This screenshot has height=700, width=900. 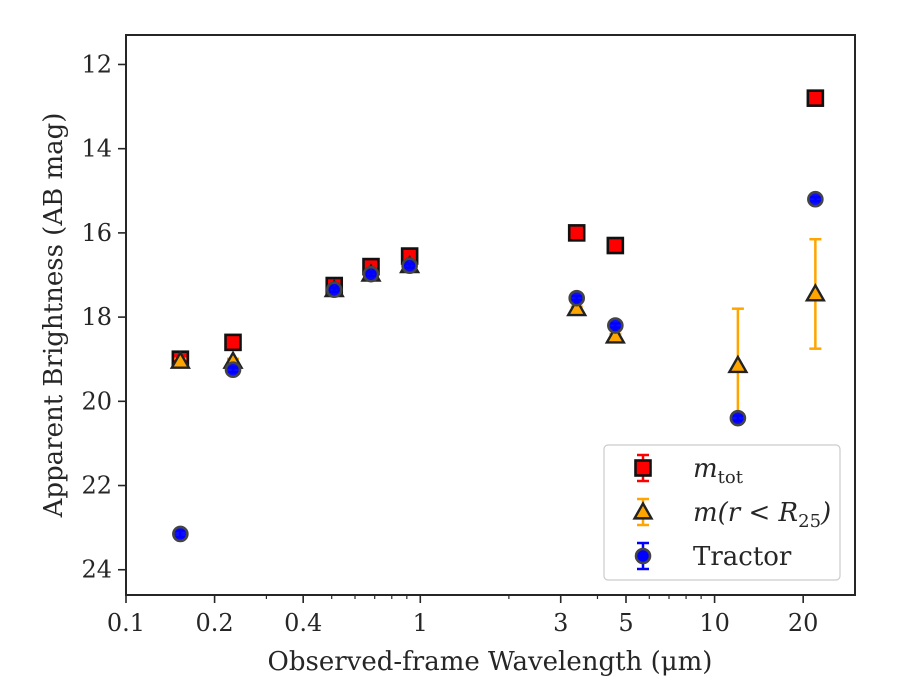 What do you see at coordinates (490, 662) in the screenshot?
I see `x-axis-label: Observed-frame Wavelength (μm)` at bounding box center [490, 662].